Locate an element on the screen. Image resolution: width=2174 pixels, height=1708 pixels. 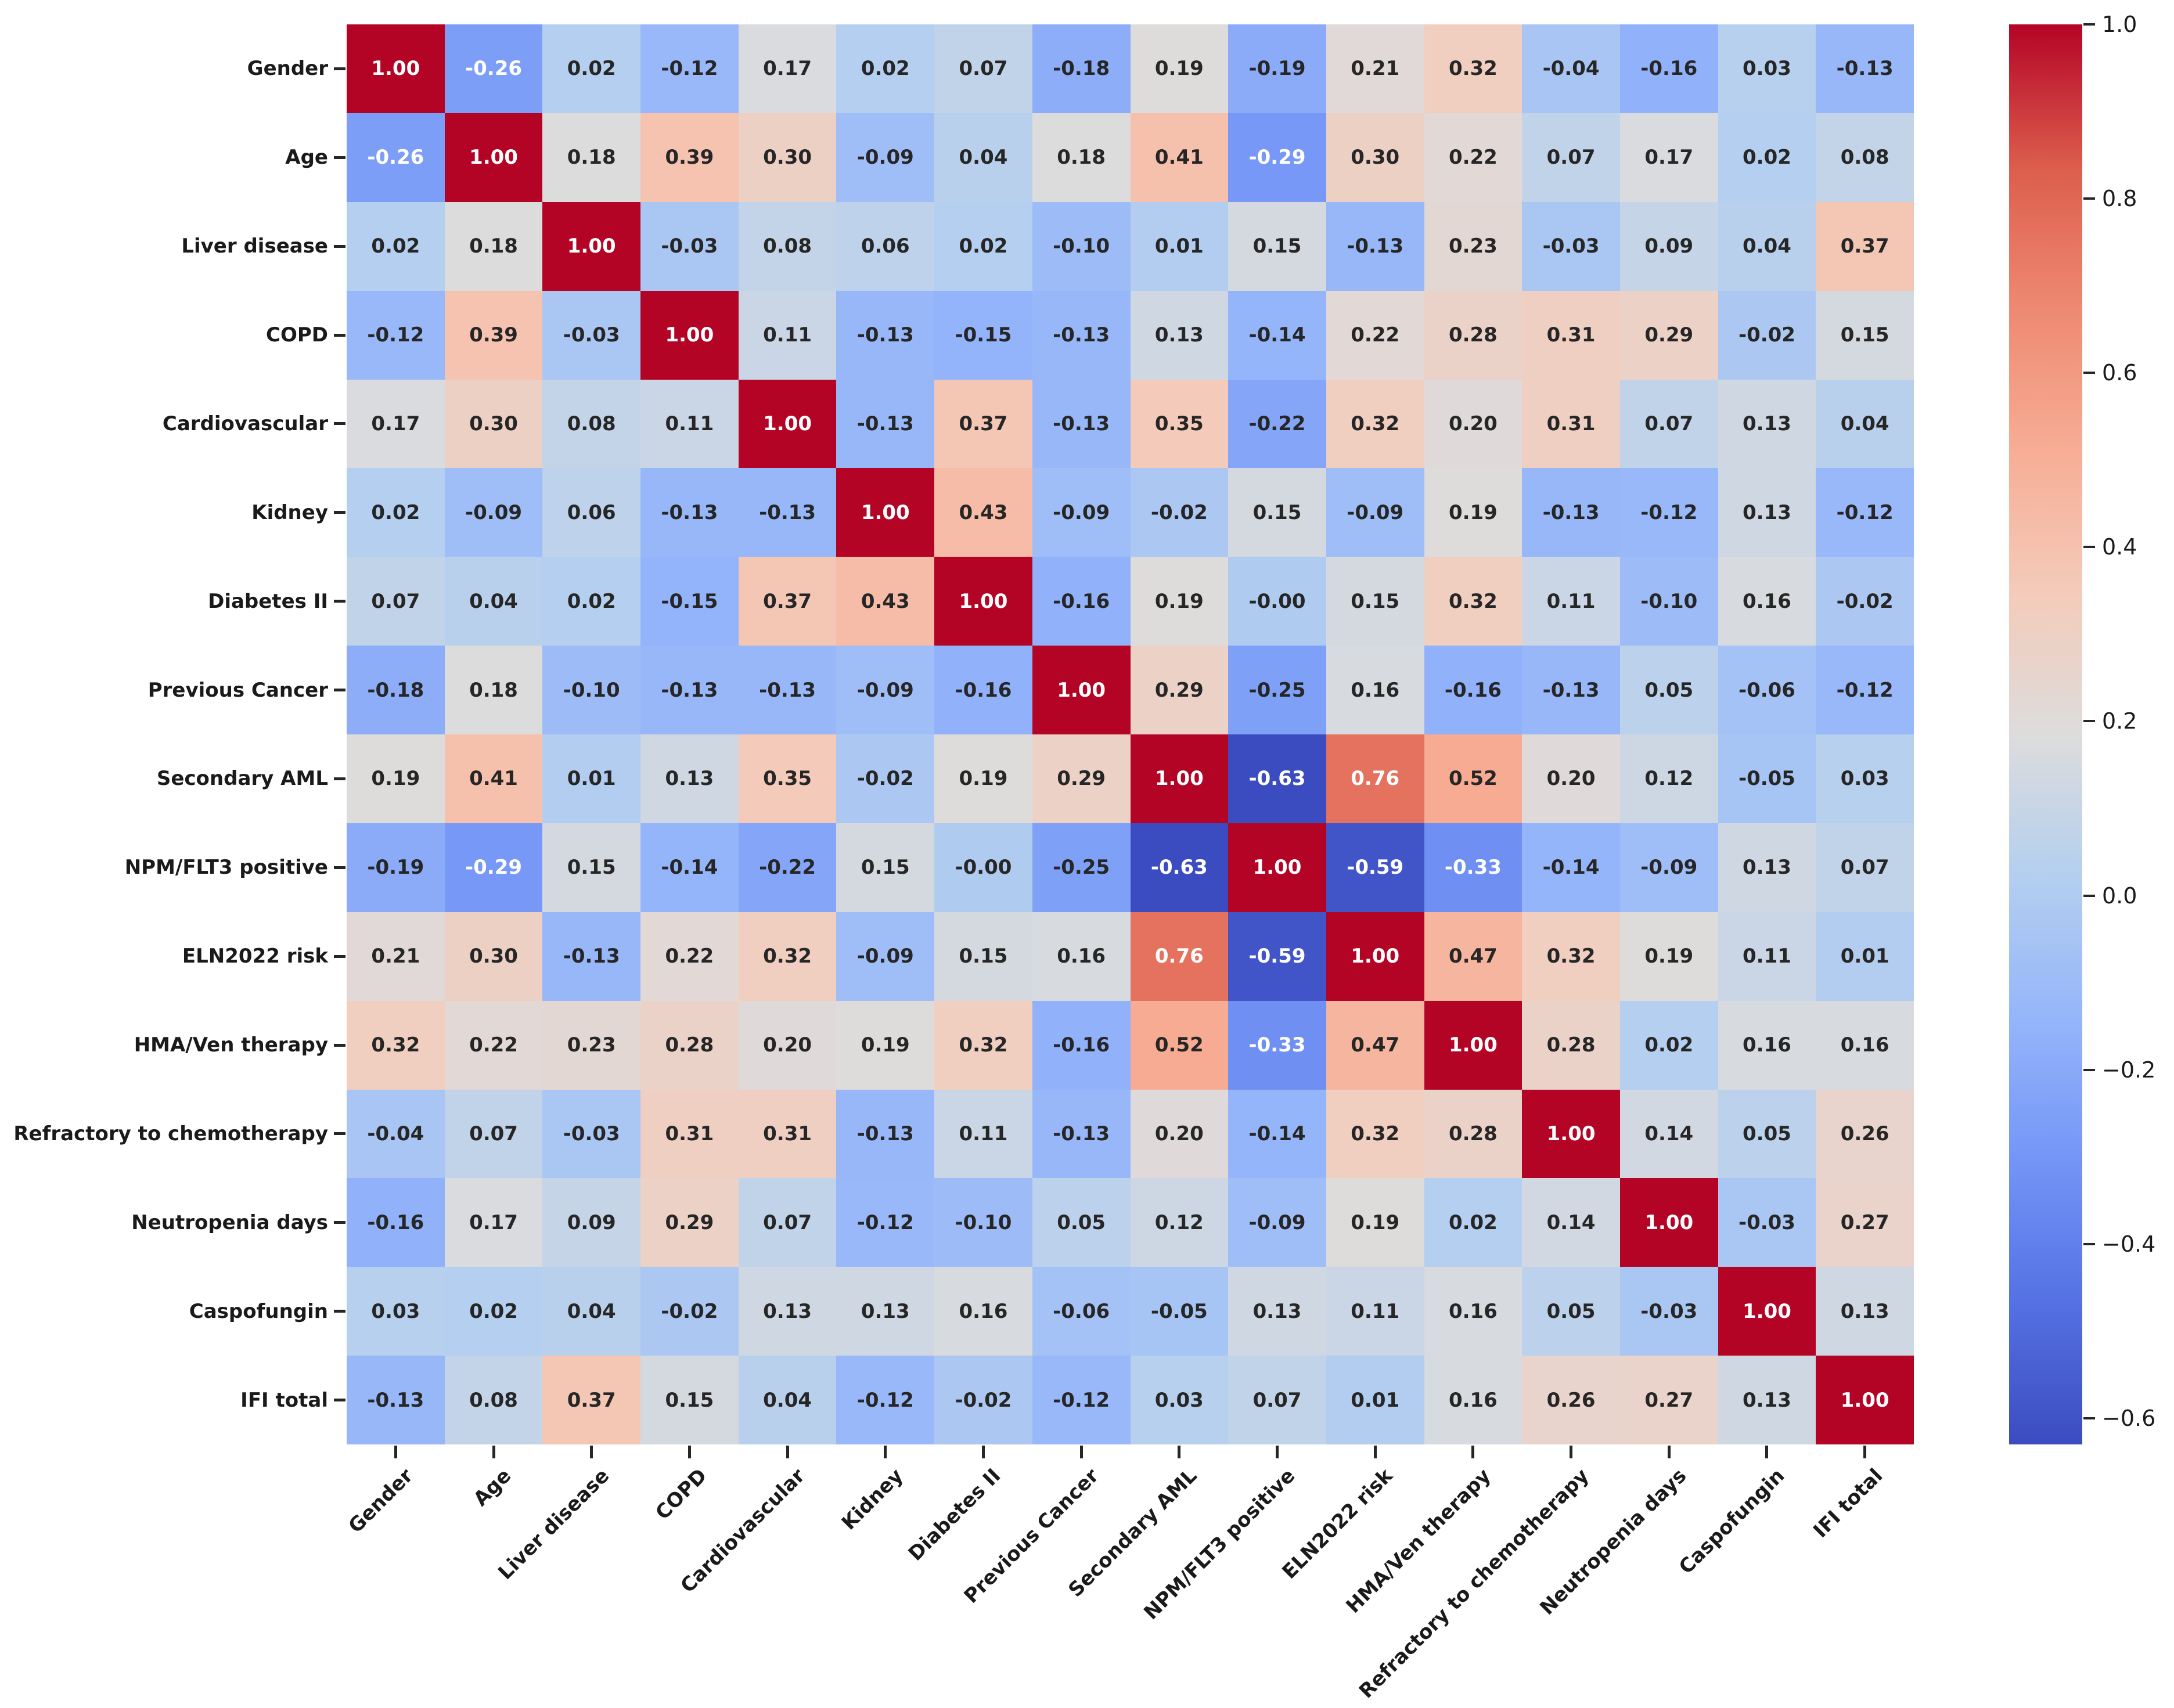
colorbar-tick-label: 0.8 is located at coordinates (2119, 199).